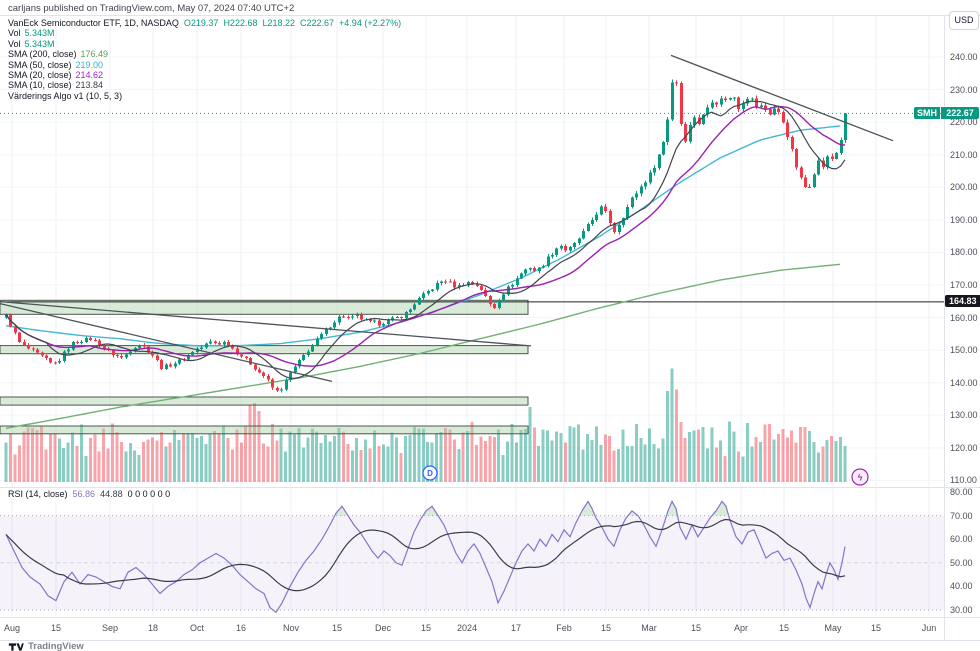  I want to click on time-axis-label: Nov, so click(291, 628).